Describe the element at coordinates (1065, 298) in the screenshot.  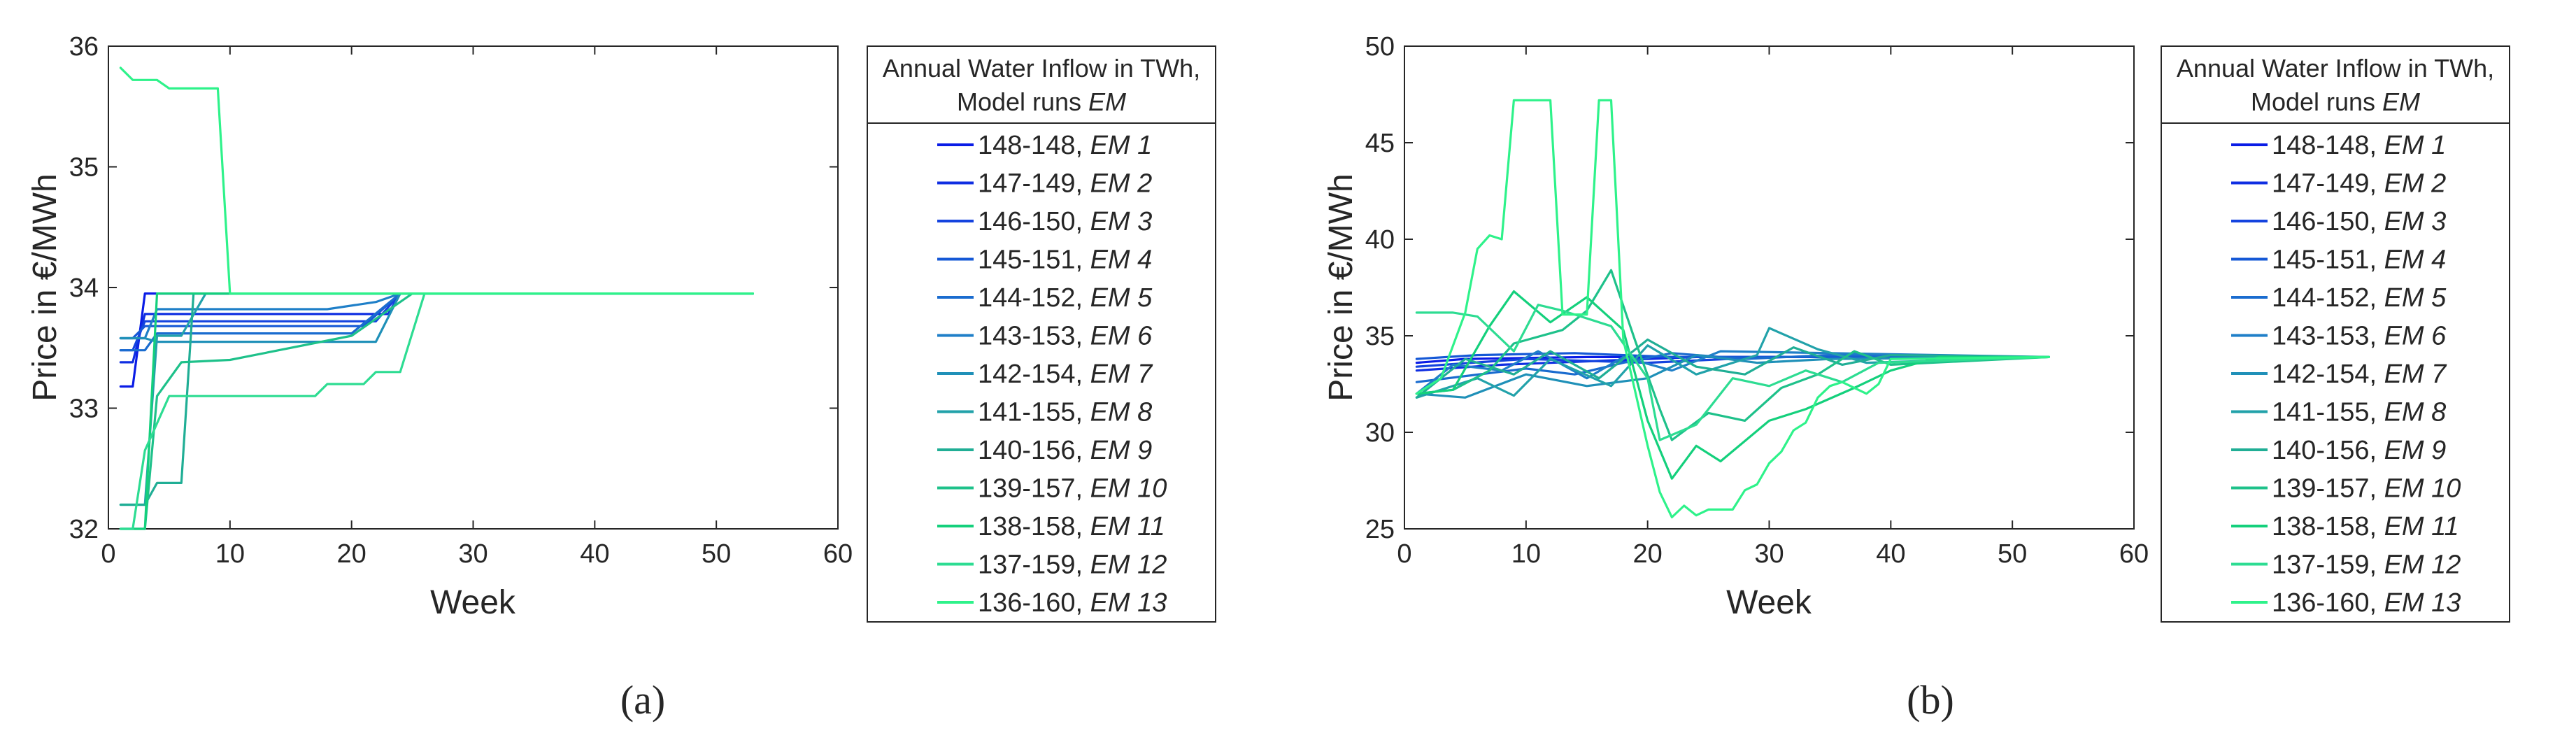
I see `legend-entry-5-a: 144-152, EM 5` at that location.